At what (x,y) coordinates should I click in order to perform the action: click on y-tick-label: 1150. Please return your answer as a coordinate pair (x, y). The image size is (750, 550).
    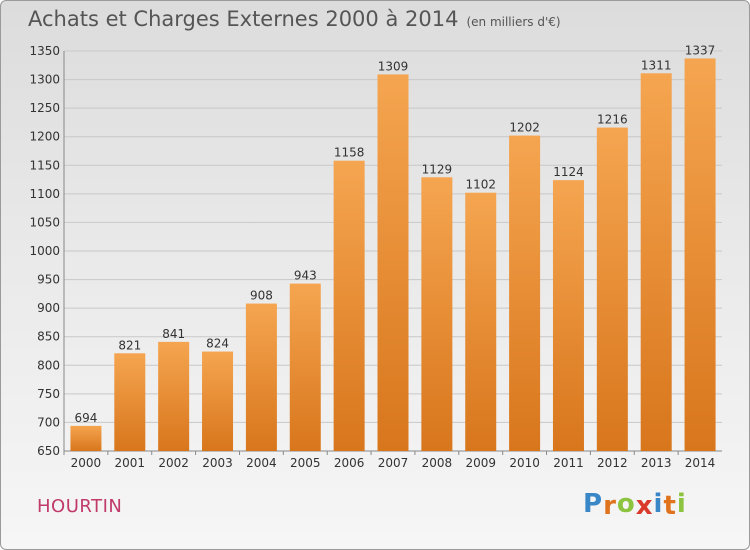
    Looking at the image, I should click on (44, 165).